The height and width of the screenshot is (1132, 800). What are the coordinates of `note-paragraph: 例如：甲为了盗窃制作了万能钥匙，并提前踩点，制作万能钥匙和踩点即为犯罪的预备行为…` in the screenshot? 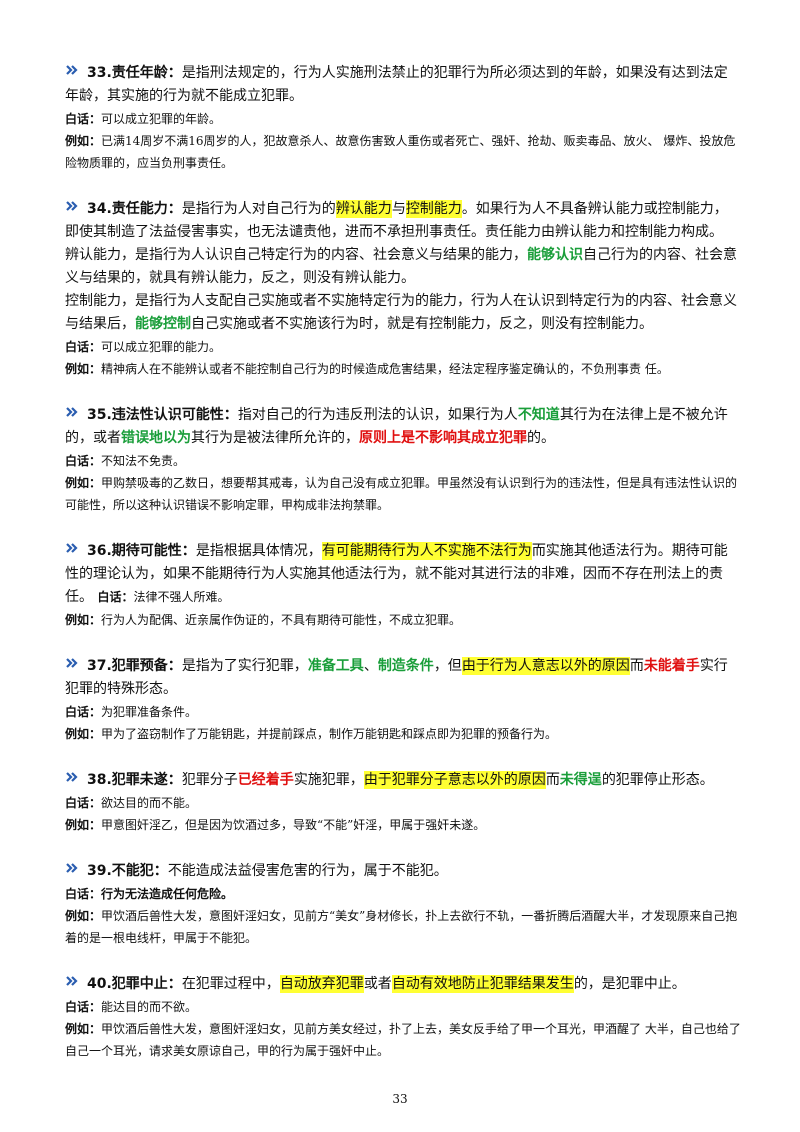 It's located at (405, 734).